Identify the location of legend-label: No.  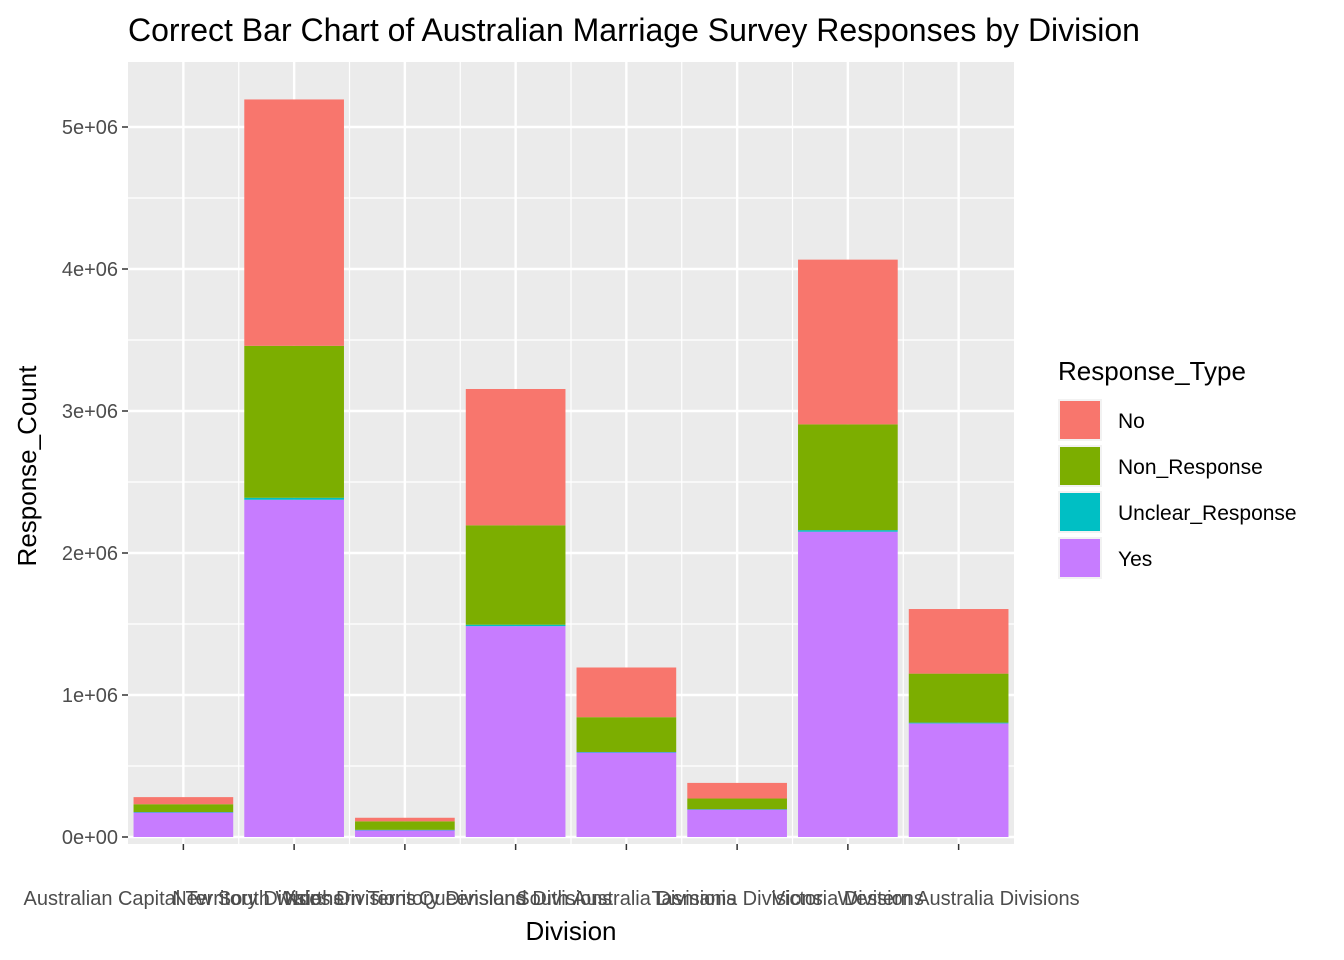
(1131, 421).